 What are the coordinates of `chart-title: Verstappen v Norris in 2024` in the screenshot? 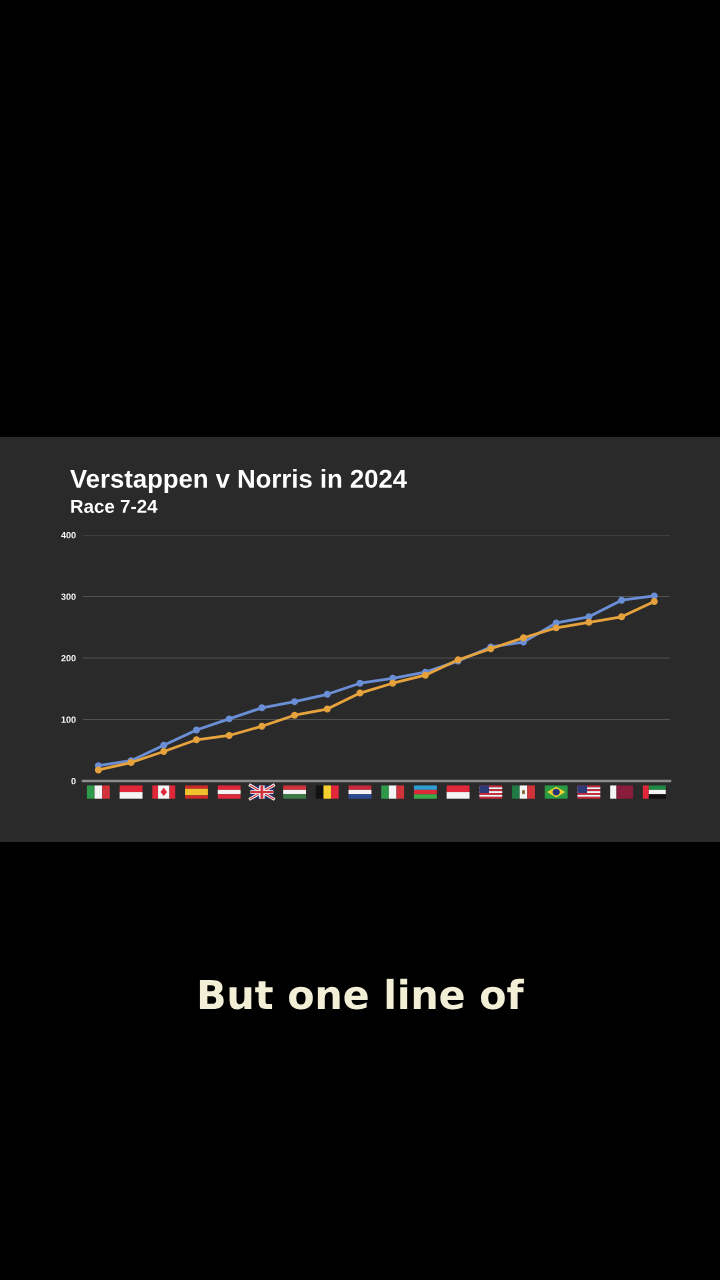 It's located at (238, 481).